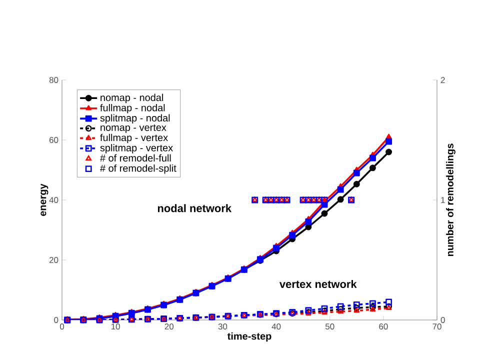 This screenshot has height=361, width=482. I want to click on y-tick-label: 60, so click(54, 140).